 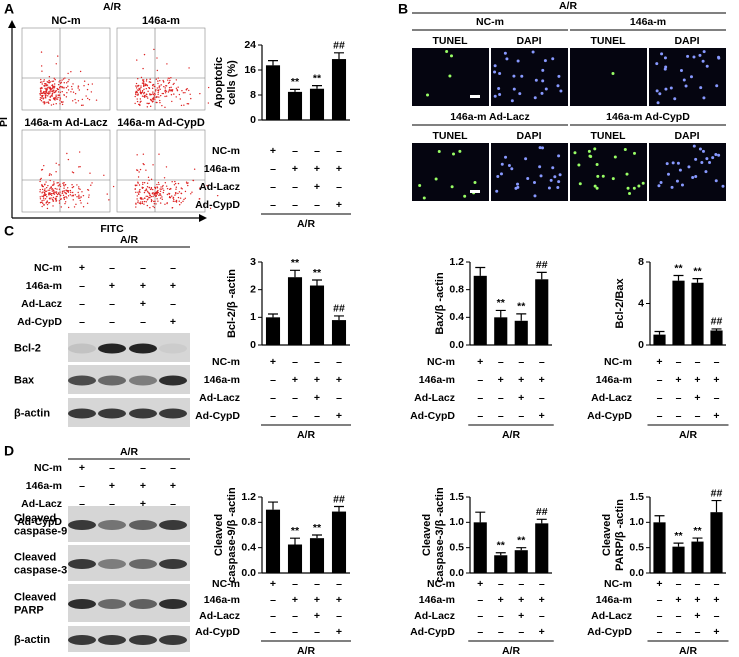 I want to click on y-tick-label: 24, so click(x=250, y=45).